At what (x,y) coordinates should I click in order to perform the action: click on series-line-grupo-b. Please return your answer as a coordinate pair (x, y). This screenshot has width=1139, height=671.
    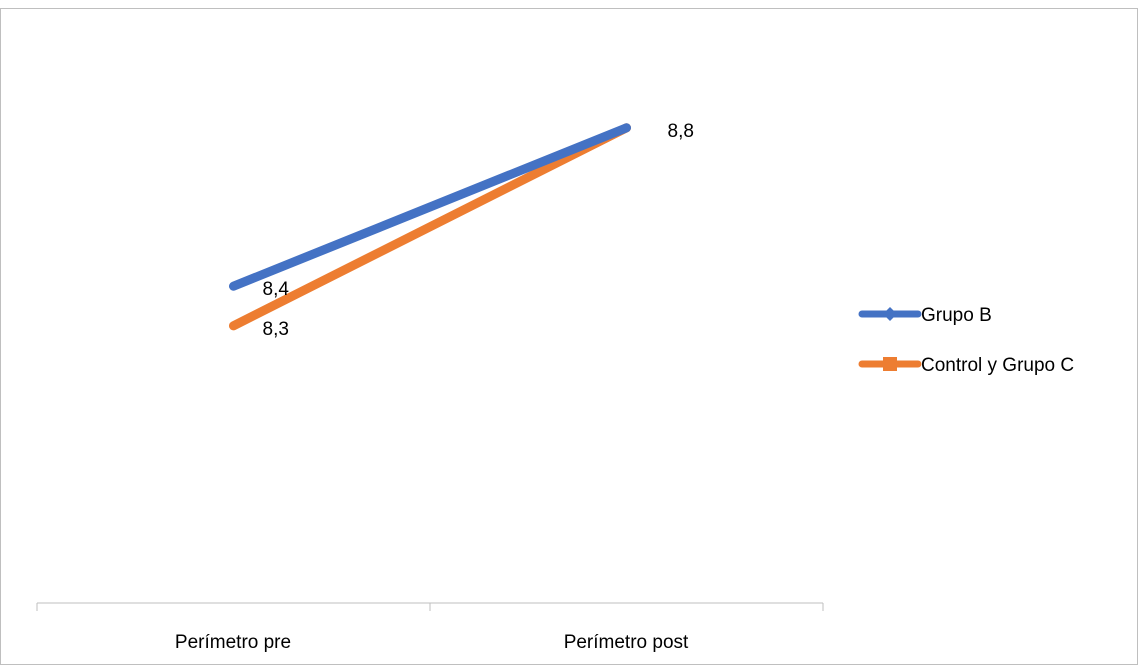
    Looking at the image, I should click on (430, 207).